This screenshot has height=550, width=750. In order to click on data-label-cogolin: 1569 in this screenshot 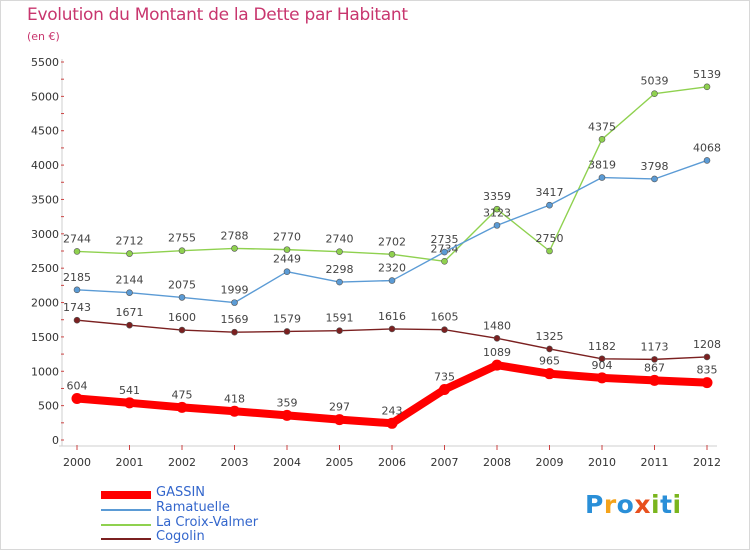, I will do `click(235, 319)`.